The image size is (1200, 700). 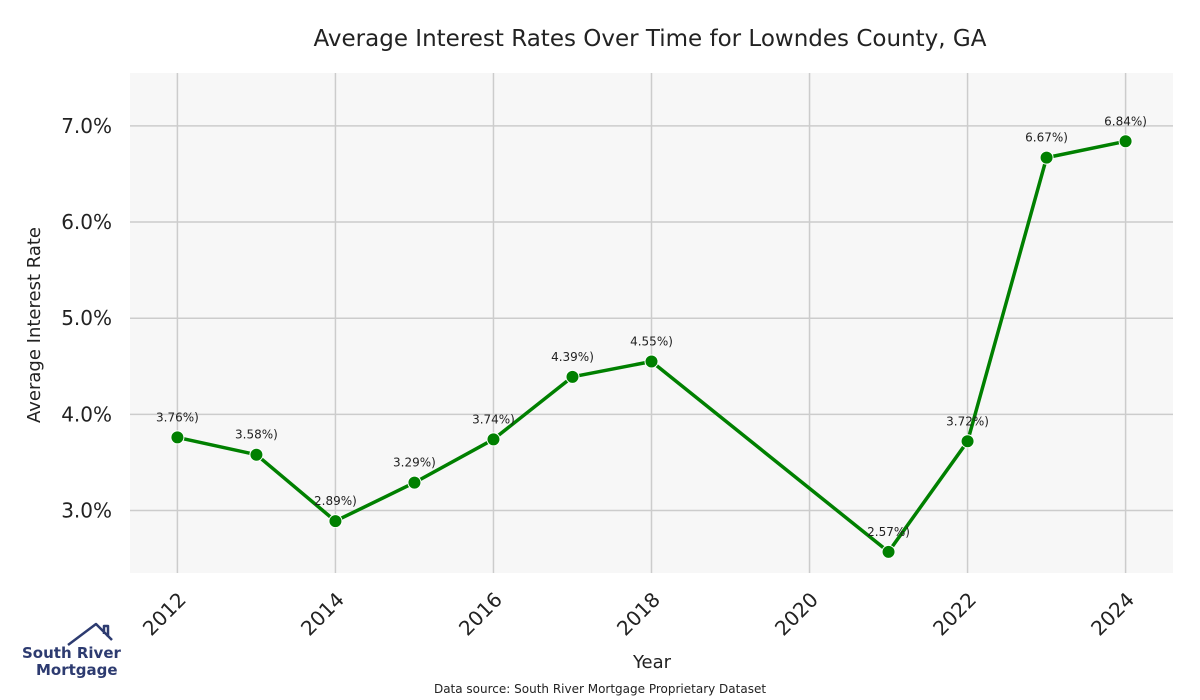 I want to click on data-label: 2.57%), so click(x=888, y=532).